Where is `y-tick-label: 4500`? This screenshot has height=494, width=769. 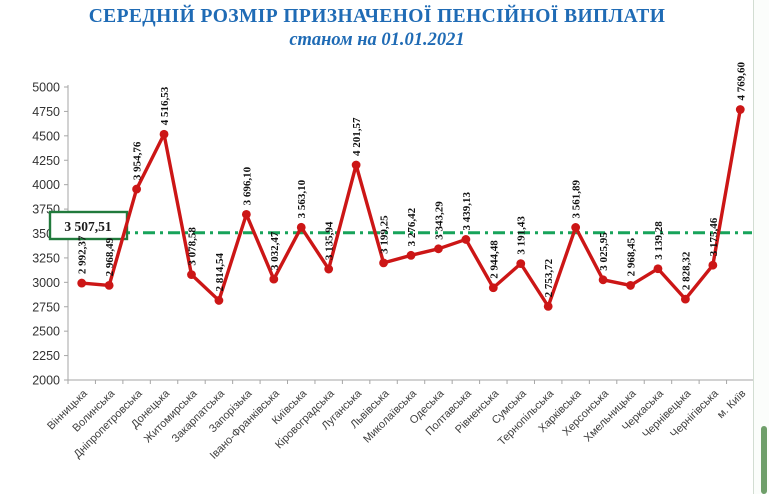 y-tick-label: 4500 is located at coordinates (46, 136).